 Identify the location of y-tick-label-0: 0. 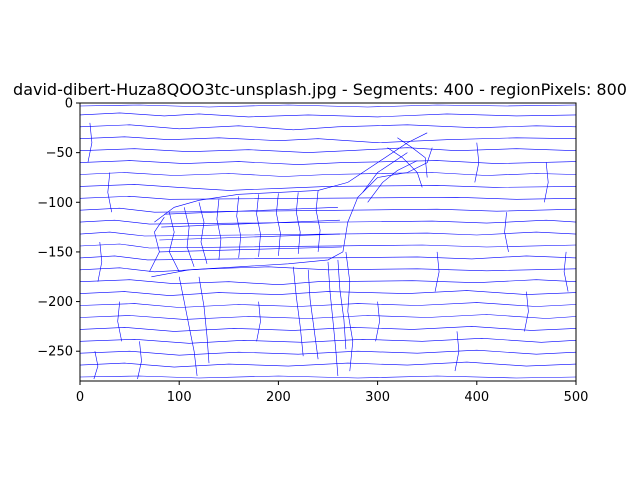
(69, 104).